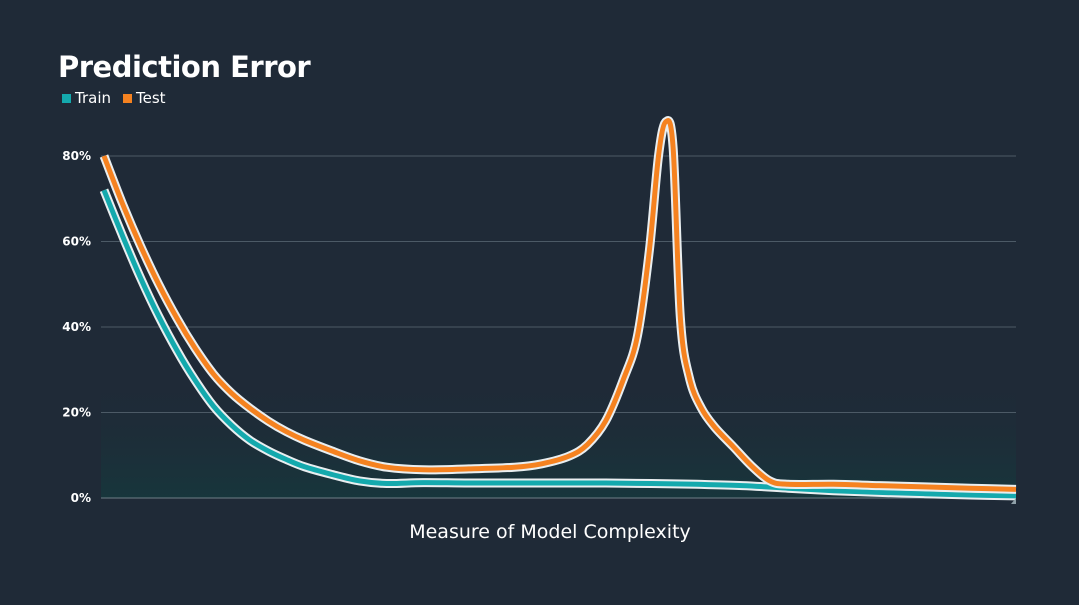 This screenshot has width=1079, height=605. I want to click on legend-swatch-train, so click(66, 98).